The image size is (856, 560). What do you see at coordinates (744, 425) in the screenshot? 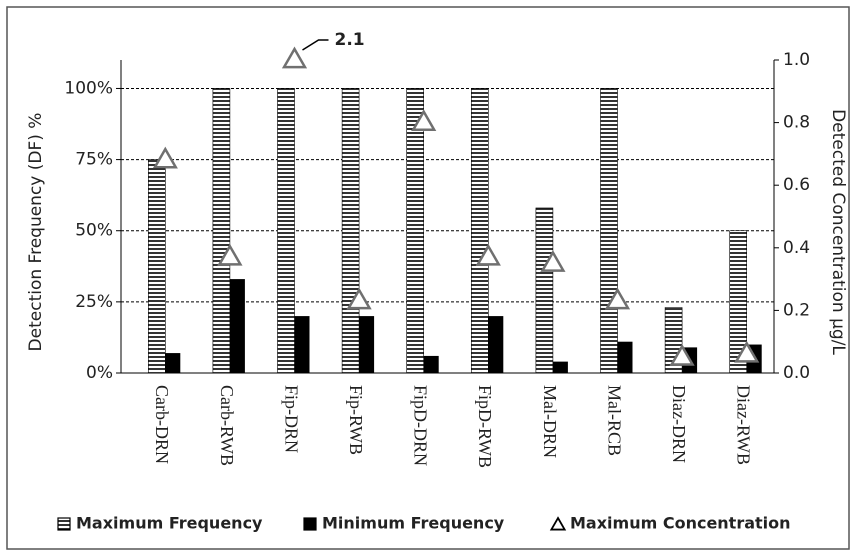
I see `x-tick-label: Diaz-RWB` at bounding box center [744, 425].